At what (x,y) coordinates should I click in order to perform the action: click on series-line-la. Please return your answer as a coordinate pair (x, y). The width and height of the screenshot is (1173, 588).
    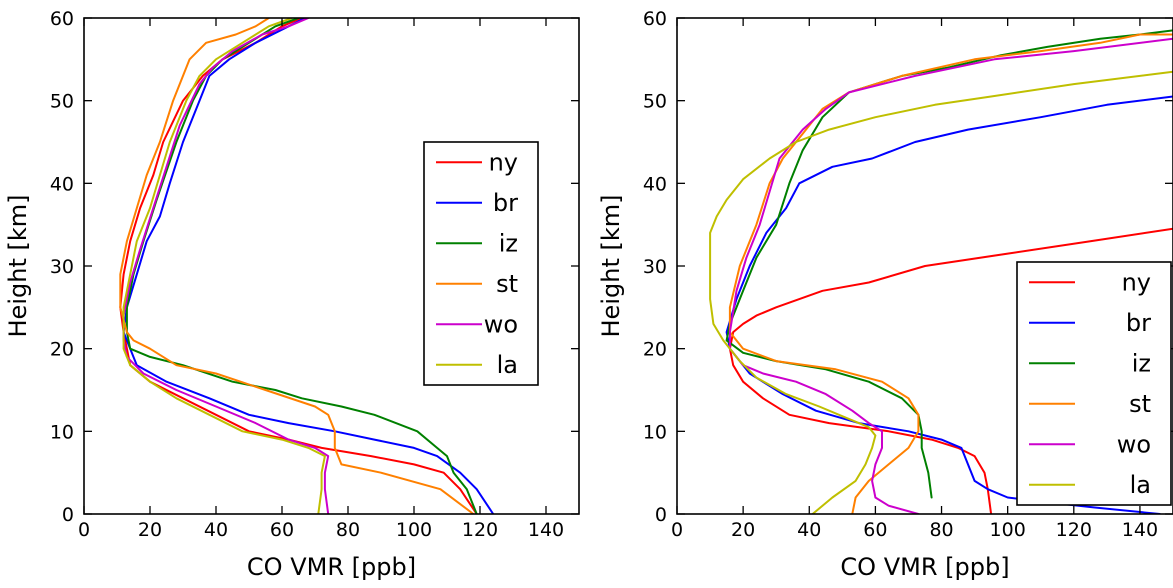
    Looking at the image, I should click on (224, 266).